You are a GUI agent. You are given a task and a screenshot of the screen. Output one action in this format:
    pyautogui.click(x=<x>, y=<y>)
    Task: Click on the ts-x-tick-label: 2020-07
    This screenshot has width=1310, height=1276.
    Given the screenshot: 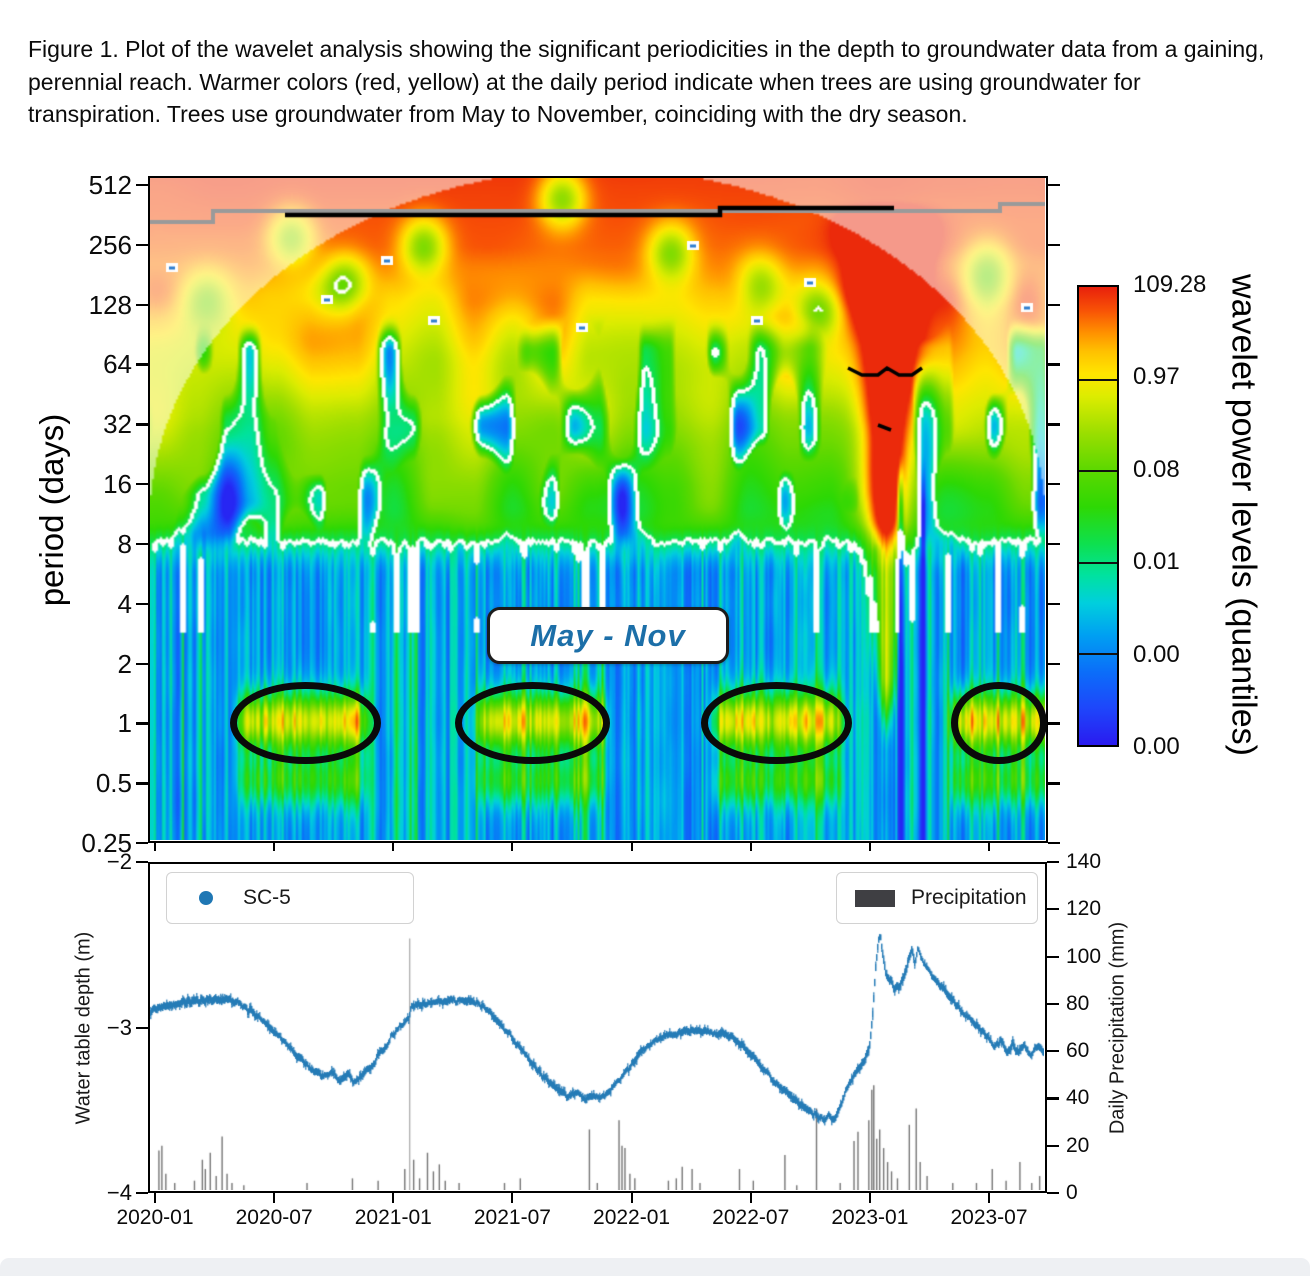 What is the action you would take?
    pyautogui.click(x=274, y=1217)
    